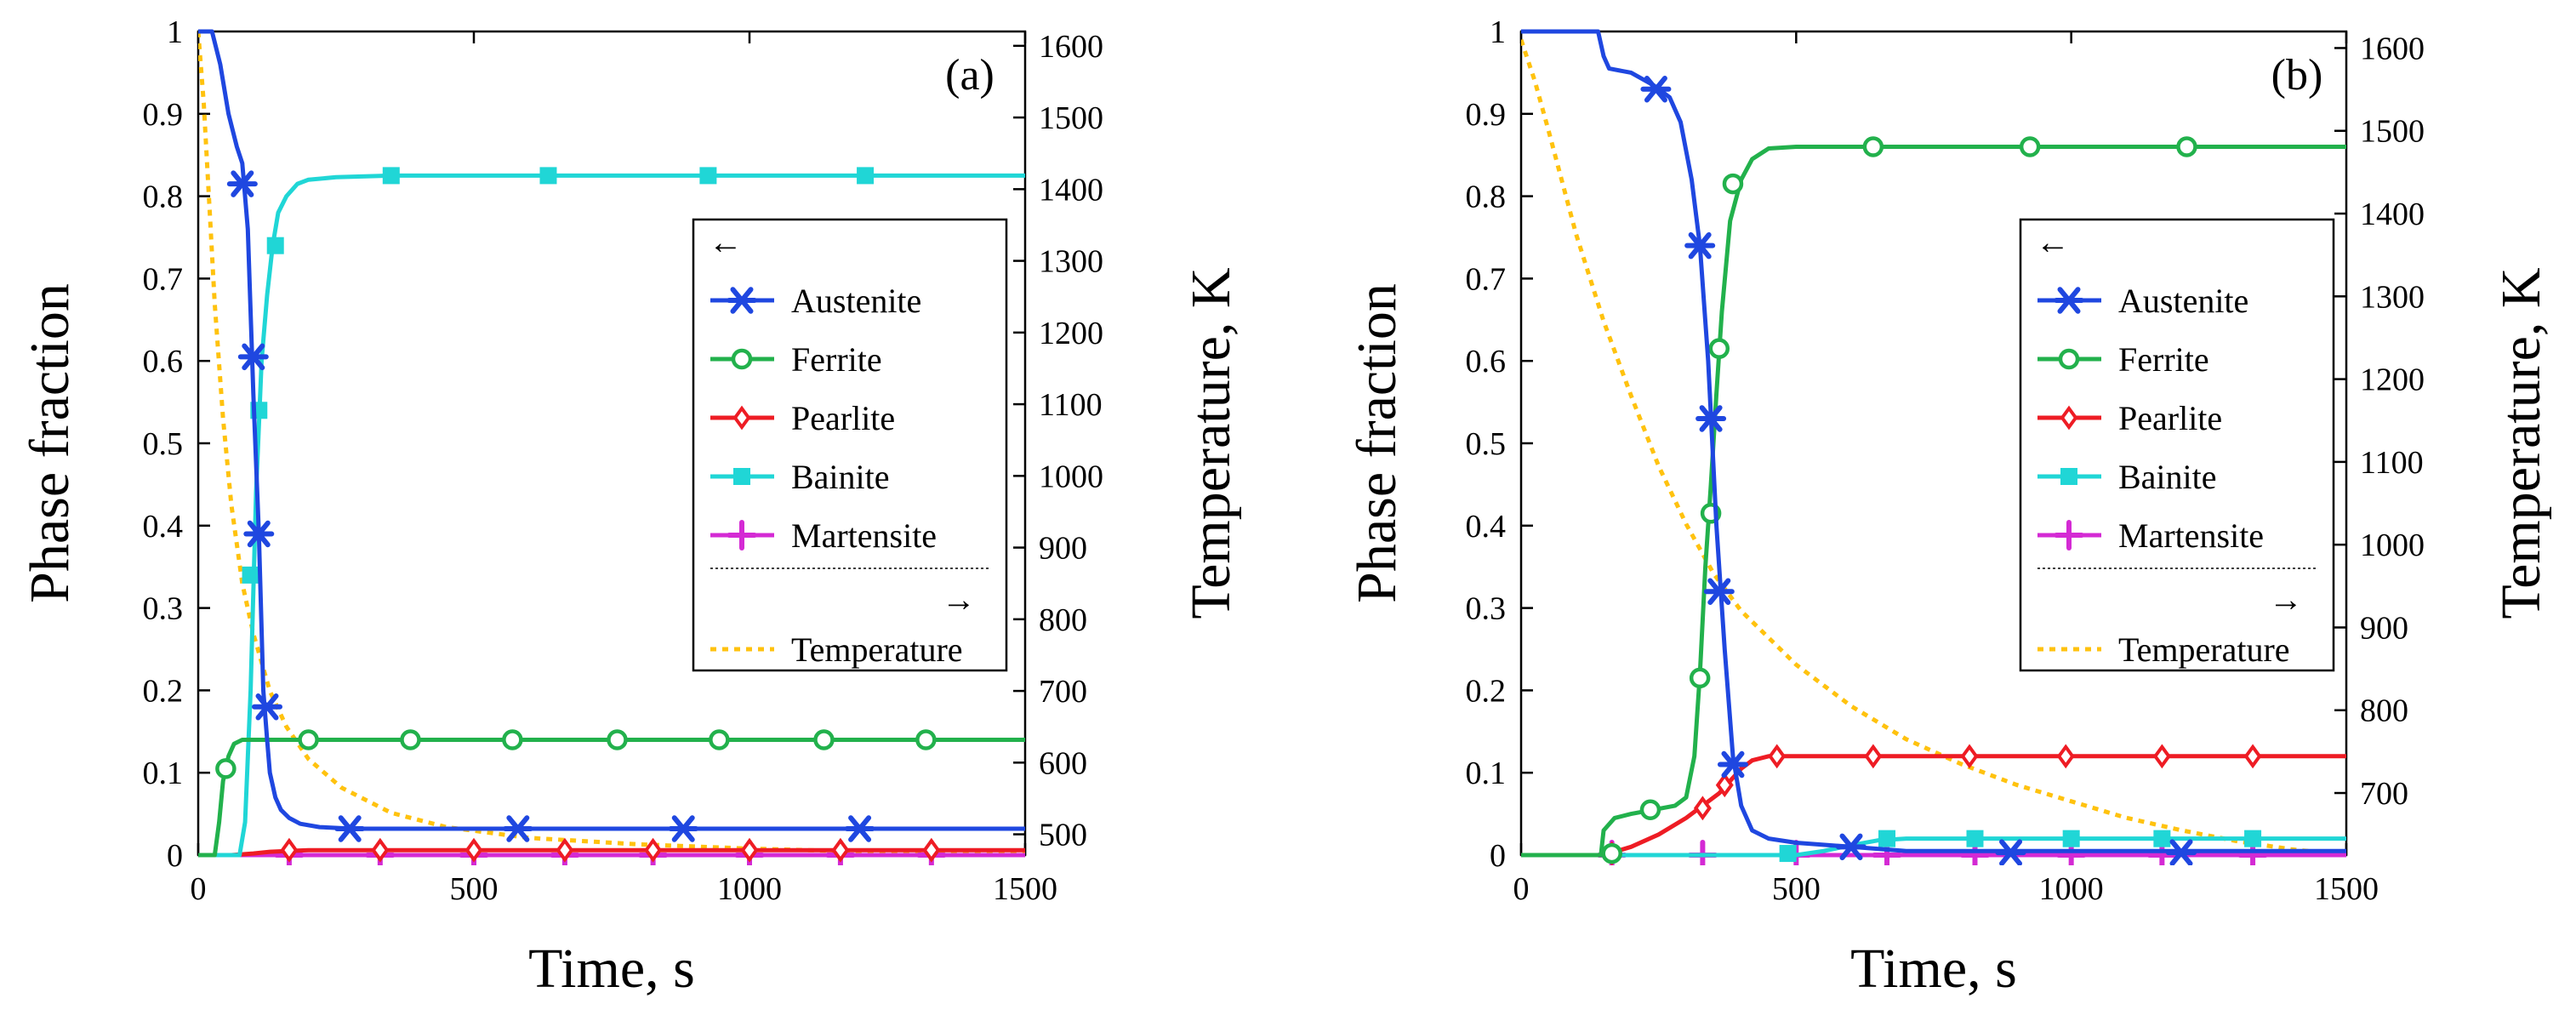  What do you see at coordinates (1071, 118) in the screenshot?
I see `y2-tick-label: 1500` at bounding box center [1071, 118].